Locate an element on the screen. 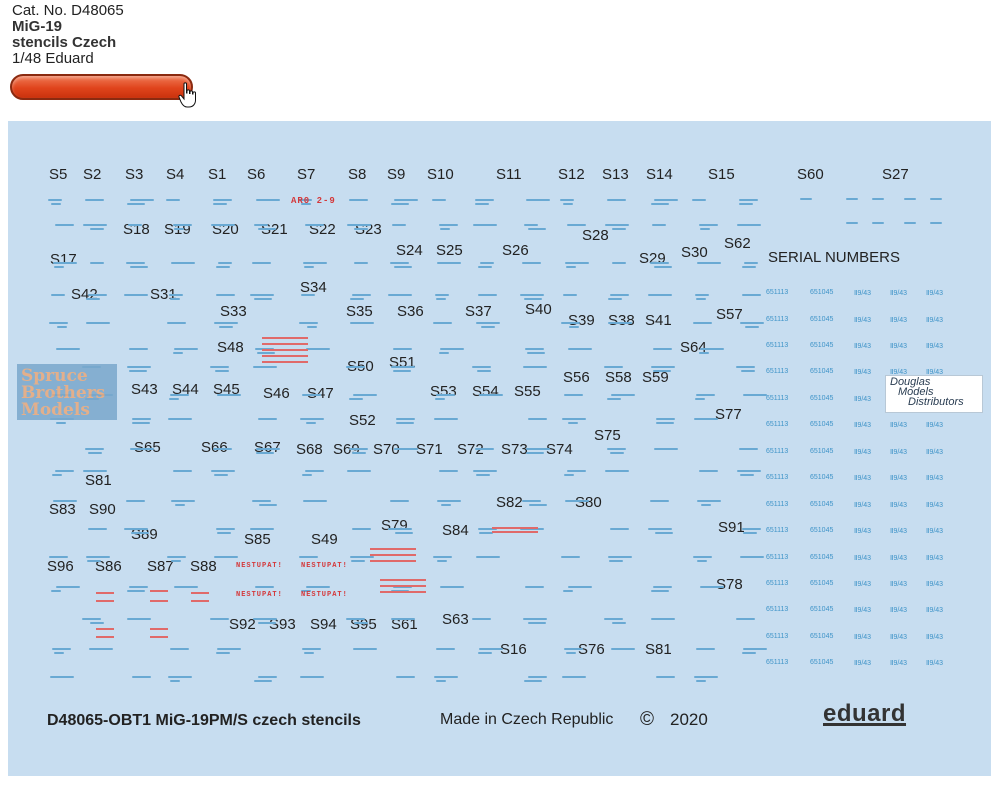 Image resolution: width=1000 pixels, height=787 pixels. decal-number-label: S94 is located at coordinates (323, 624).